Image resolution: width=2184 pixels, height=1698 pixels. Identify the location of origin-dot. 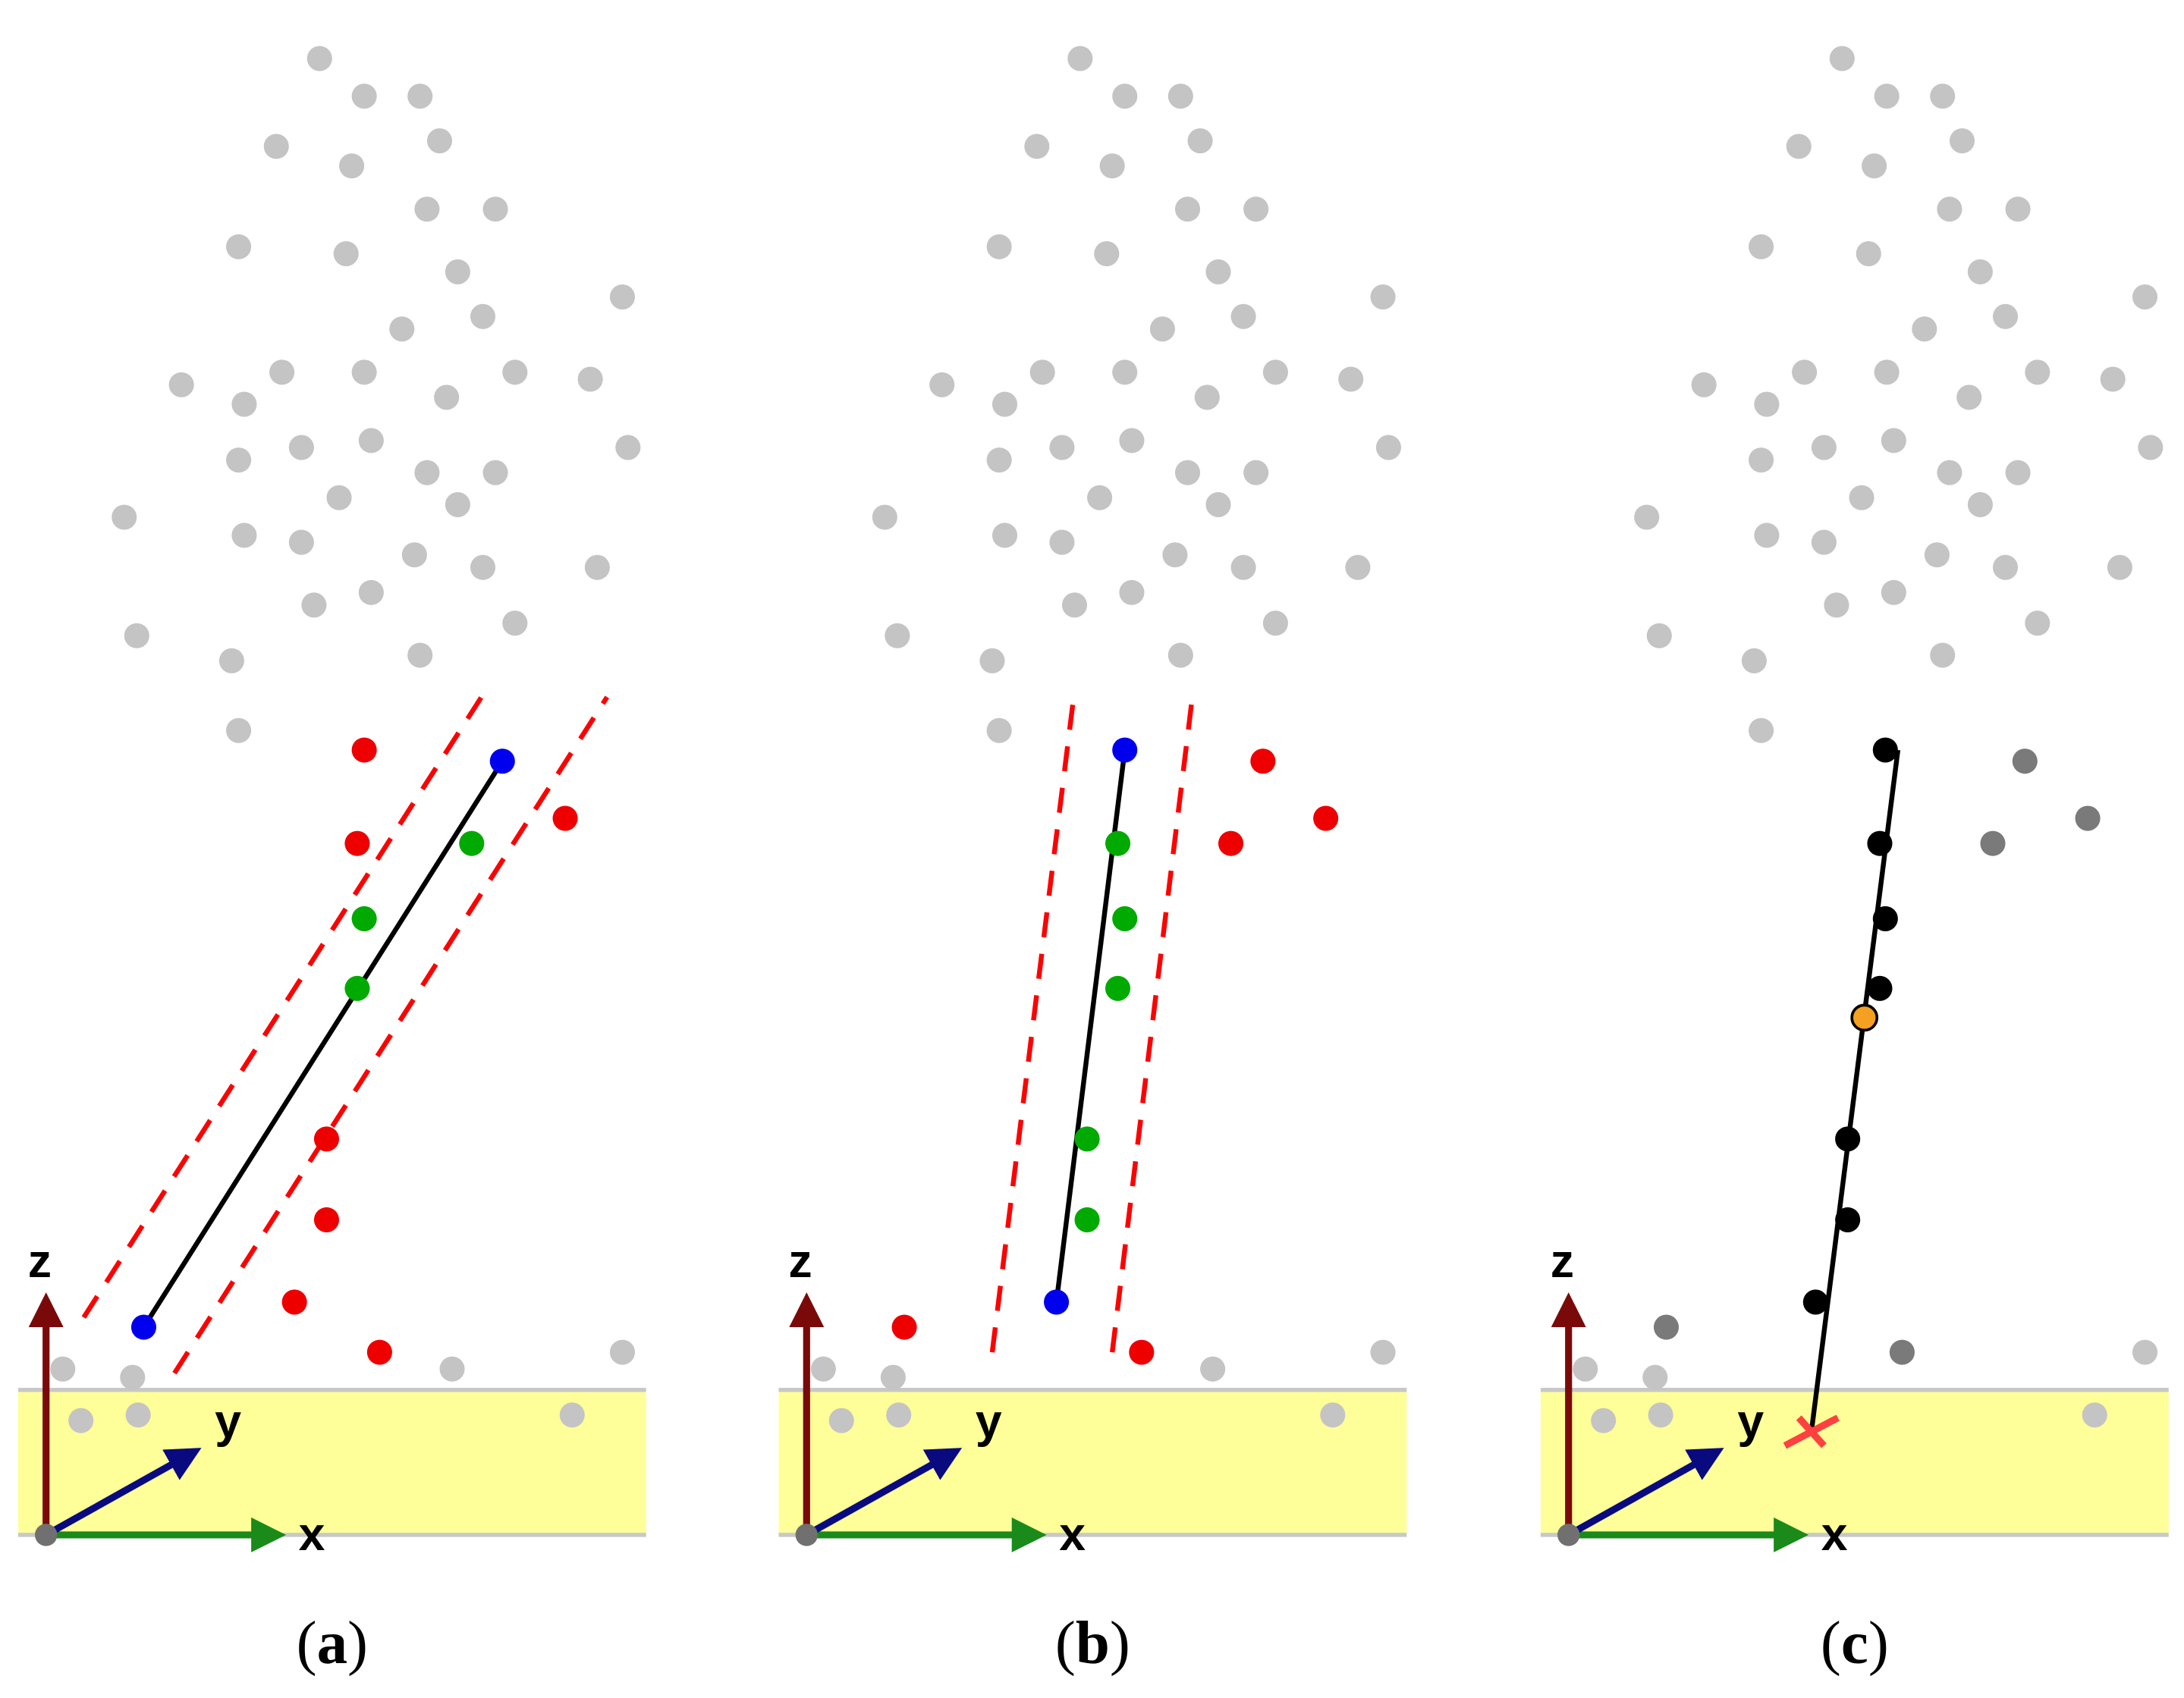
(46, 1535).